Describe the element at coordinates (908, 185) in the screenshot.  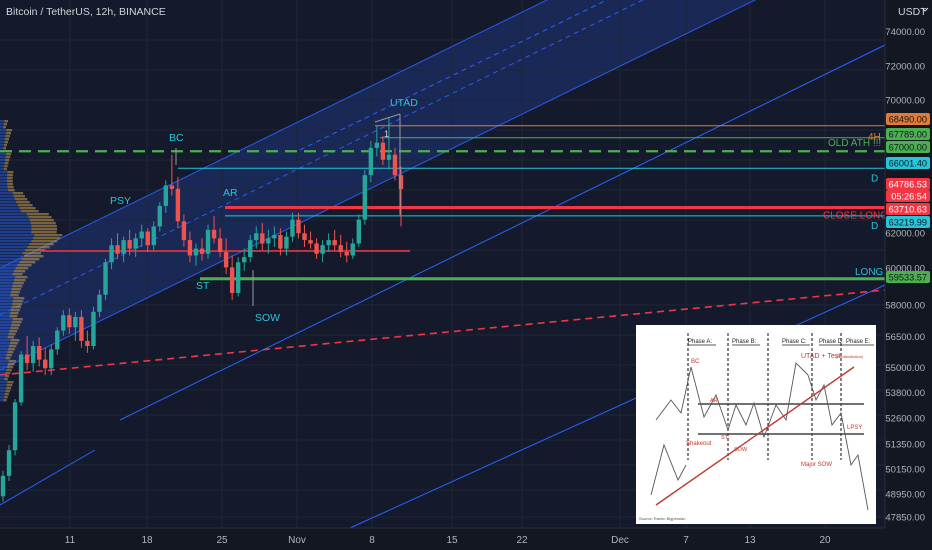
I see `price-label-text: 64786.53` at that location.